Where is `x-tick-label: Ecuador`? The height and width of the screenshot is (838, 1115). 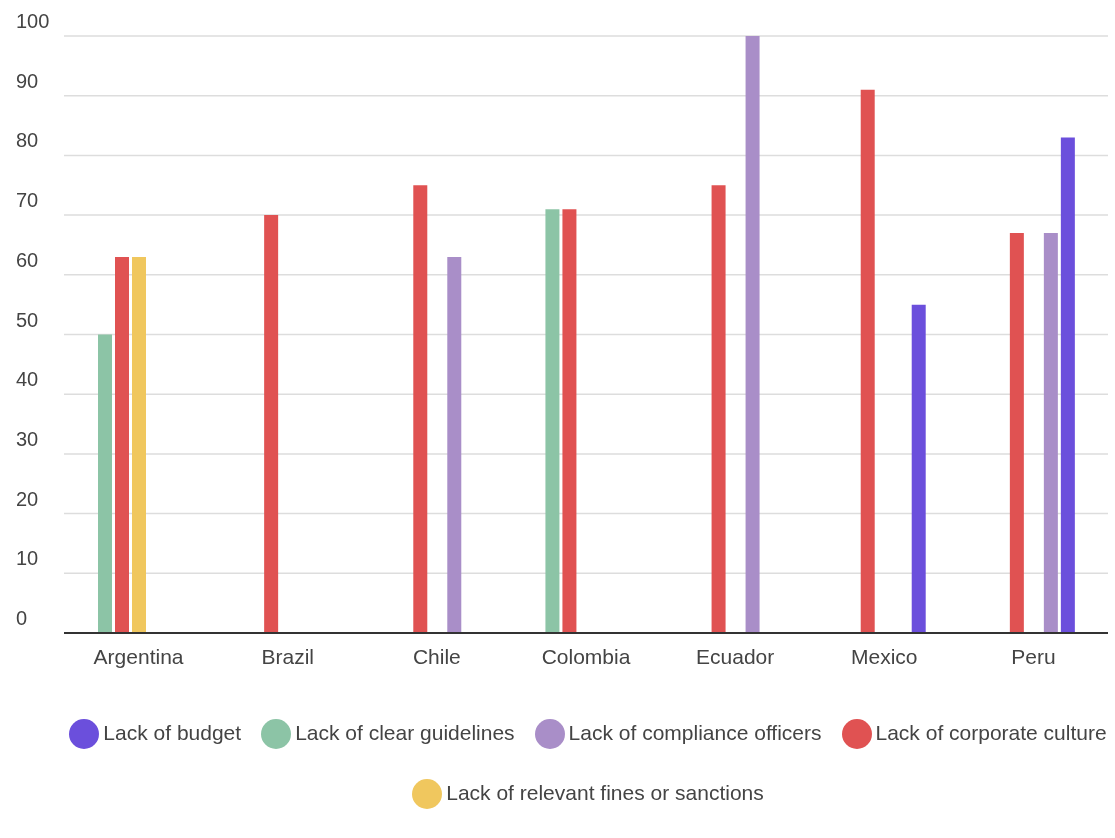
x-tick-label: Ecuador is located at coordinates (735, 656).